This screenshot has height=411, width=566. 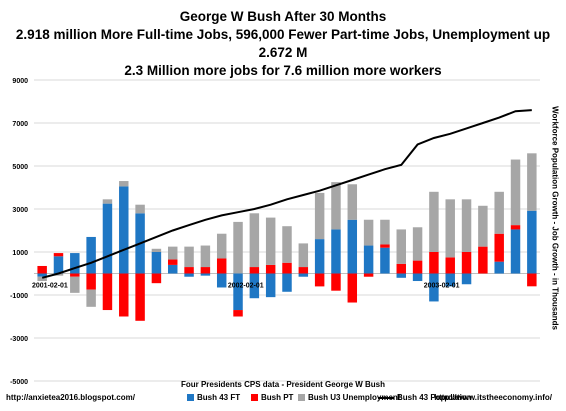 I want to click on x-tick-label: 2003-02-01, so click(x=442, y=286).